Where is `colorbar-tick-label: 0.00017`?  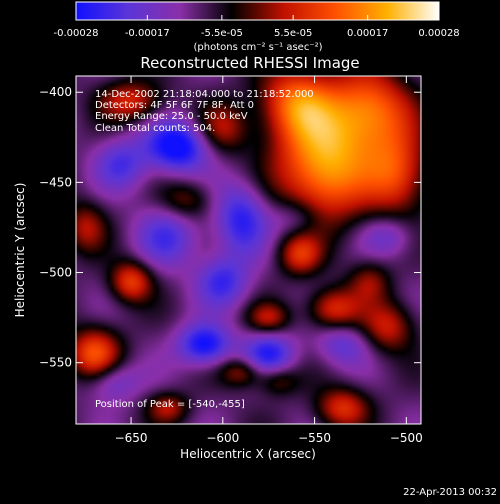
colorbar-tick-label: 0.00017 is located at coordinates (367, 33).